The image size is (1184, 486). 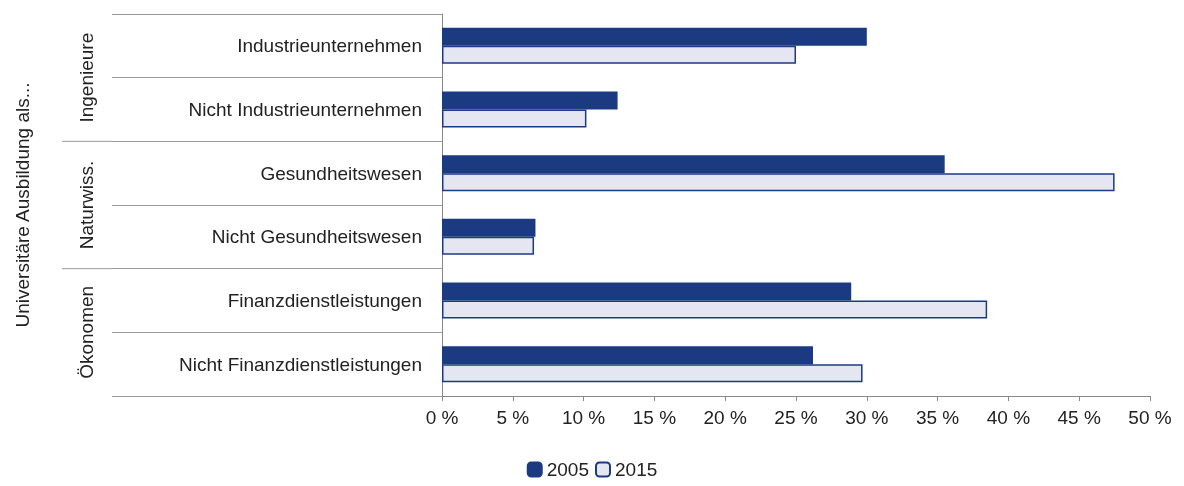 I want to click on legend-label: 2015, so click(x=636, y=469).